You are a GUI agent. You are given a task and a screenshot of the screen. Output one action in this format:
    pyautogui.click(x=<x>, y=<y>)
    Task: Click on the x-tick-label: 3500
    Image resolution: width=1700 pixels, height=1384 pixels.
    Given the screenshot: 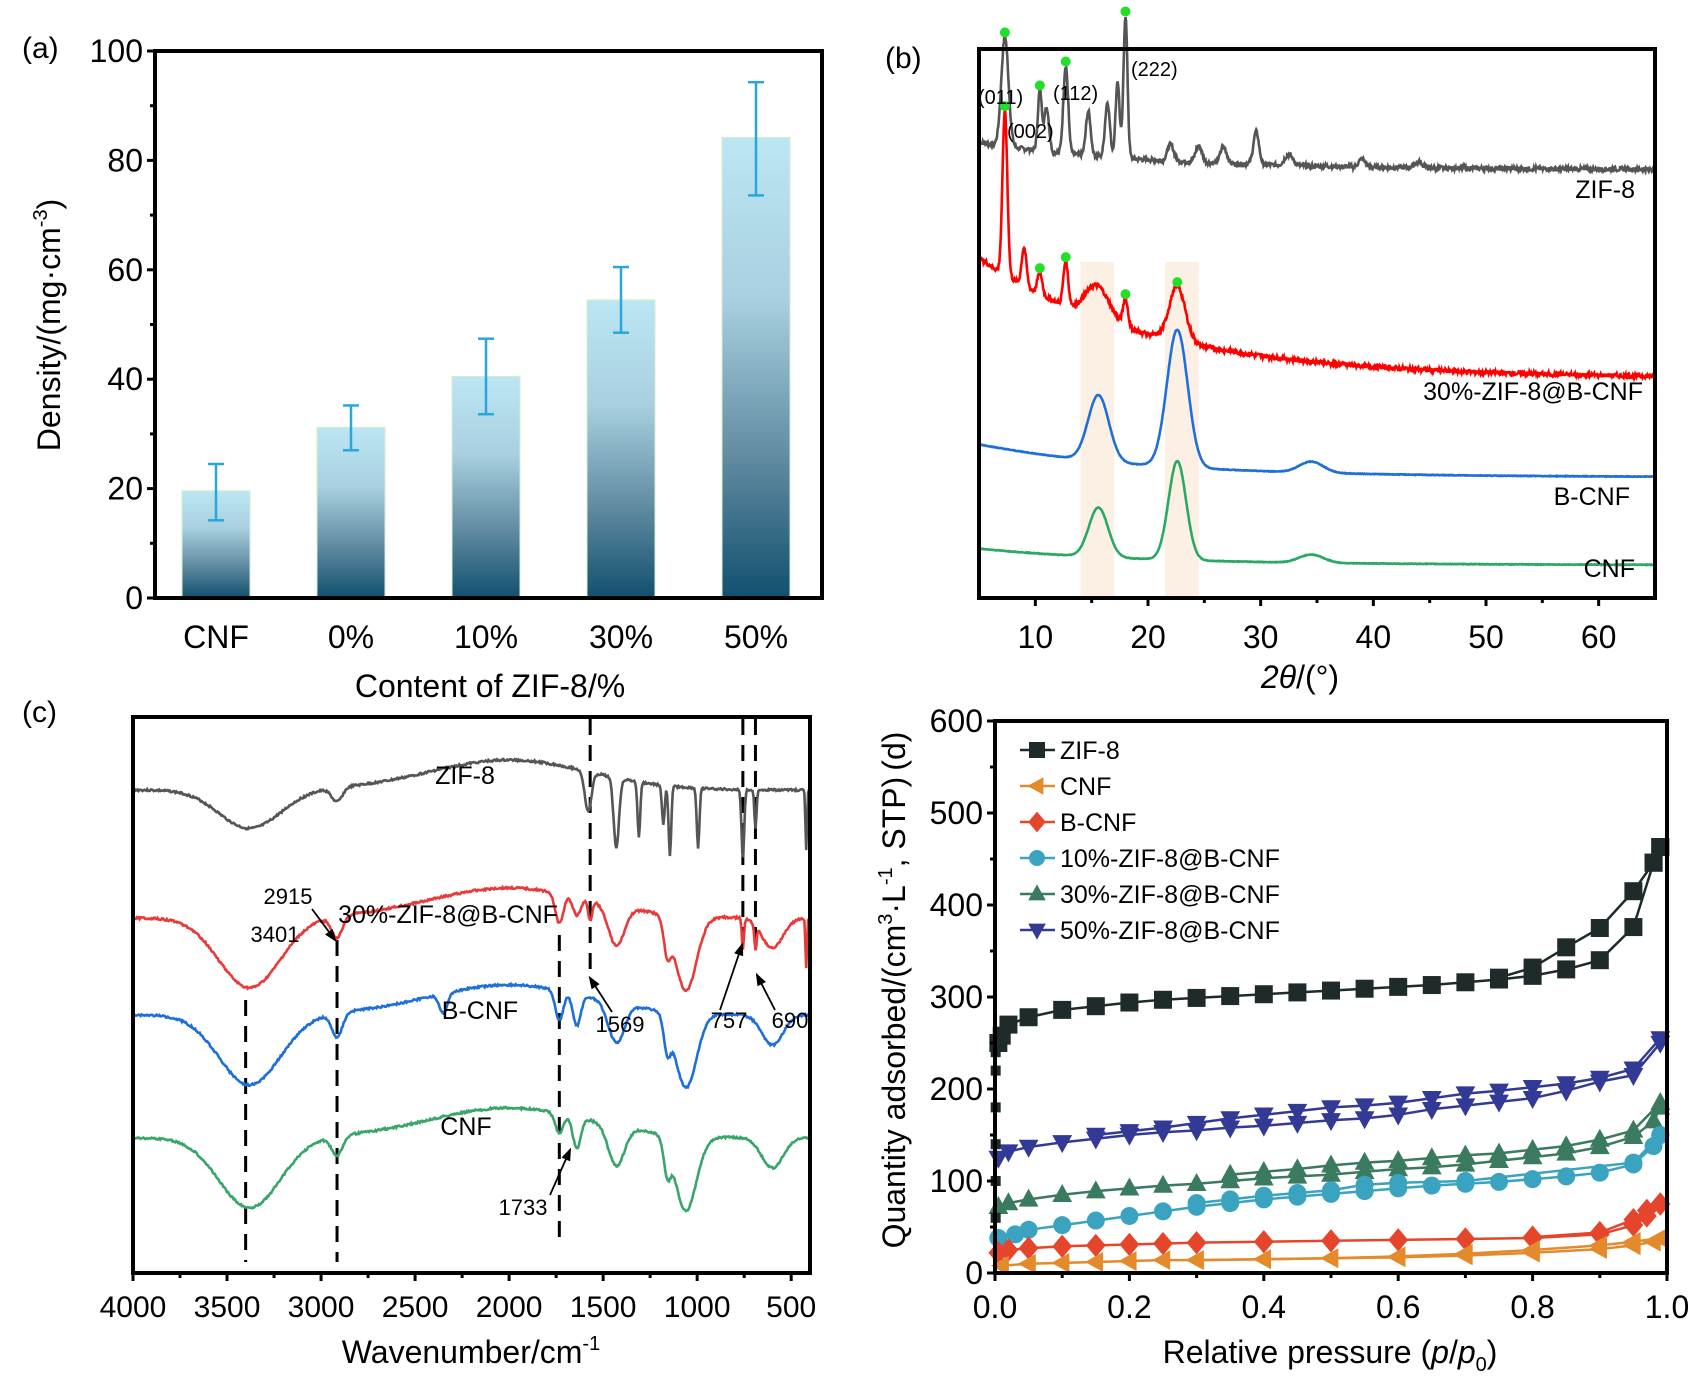 What is the action you would take?
    pyautogui.click(x=227, y=1307)
    